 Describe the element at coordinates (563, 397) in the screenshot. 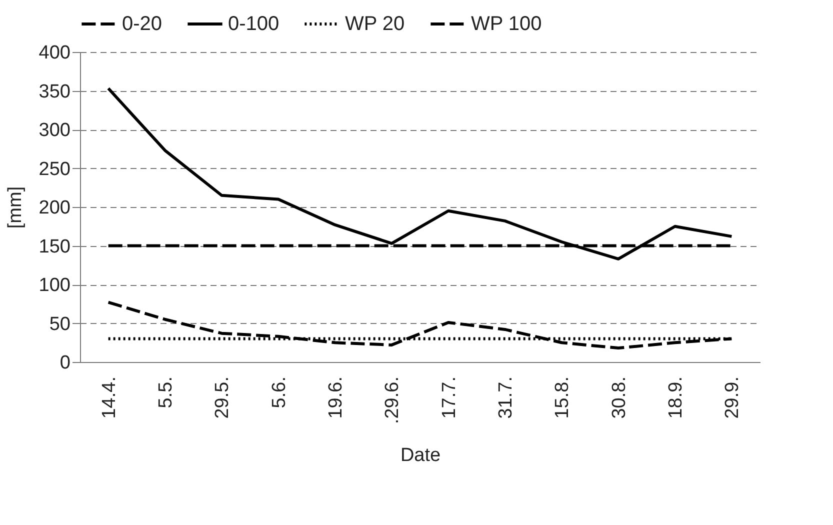

I see `x-tick-label: 15.8.` at that location.